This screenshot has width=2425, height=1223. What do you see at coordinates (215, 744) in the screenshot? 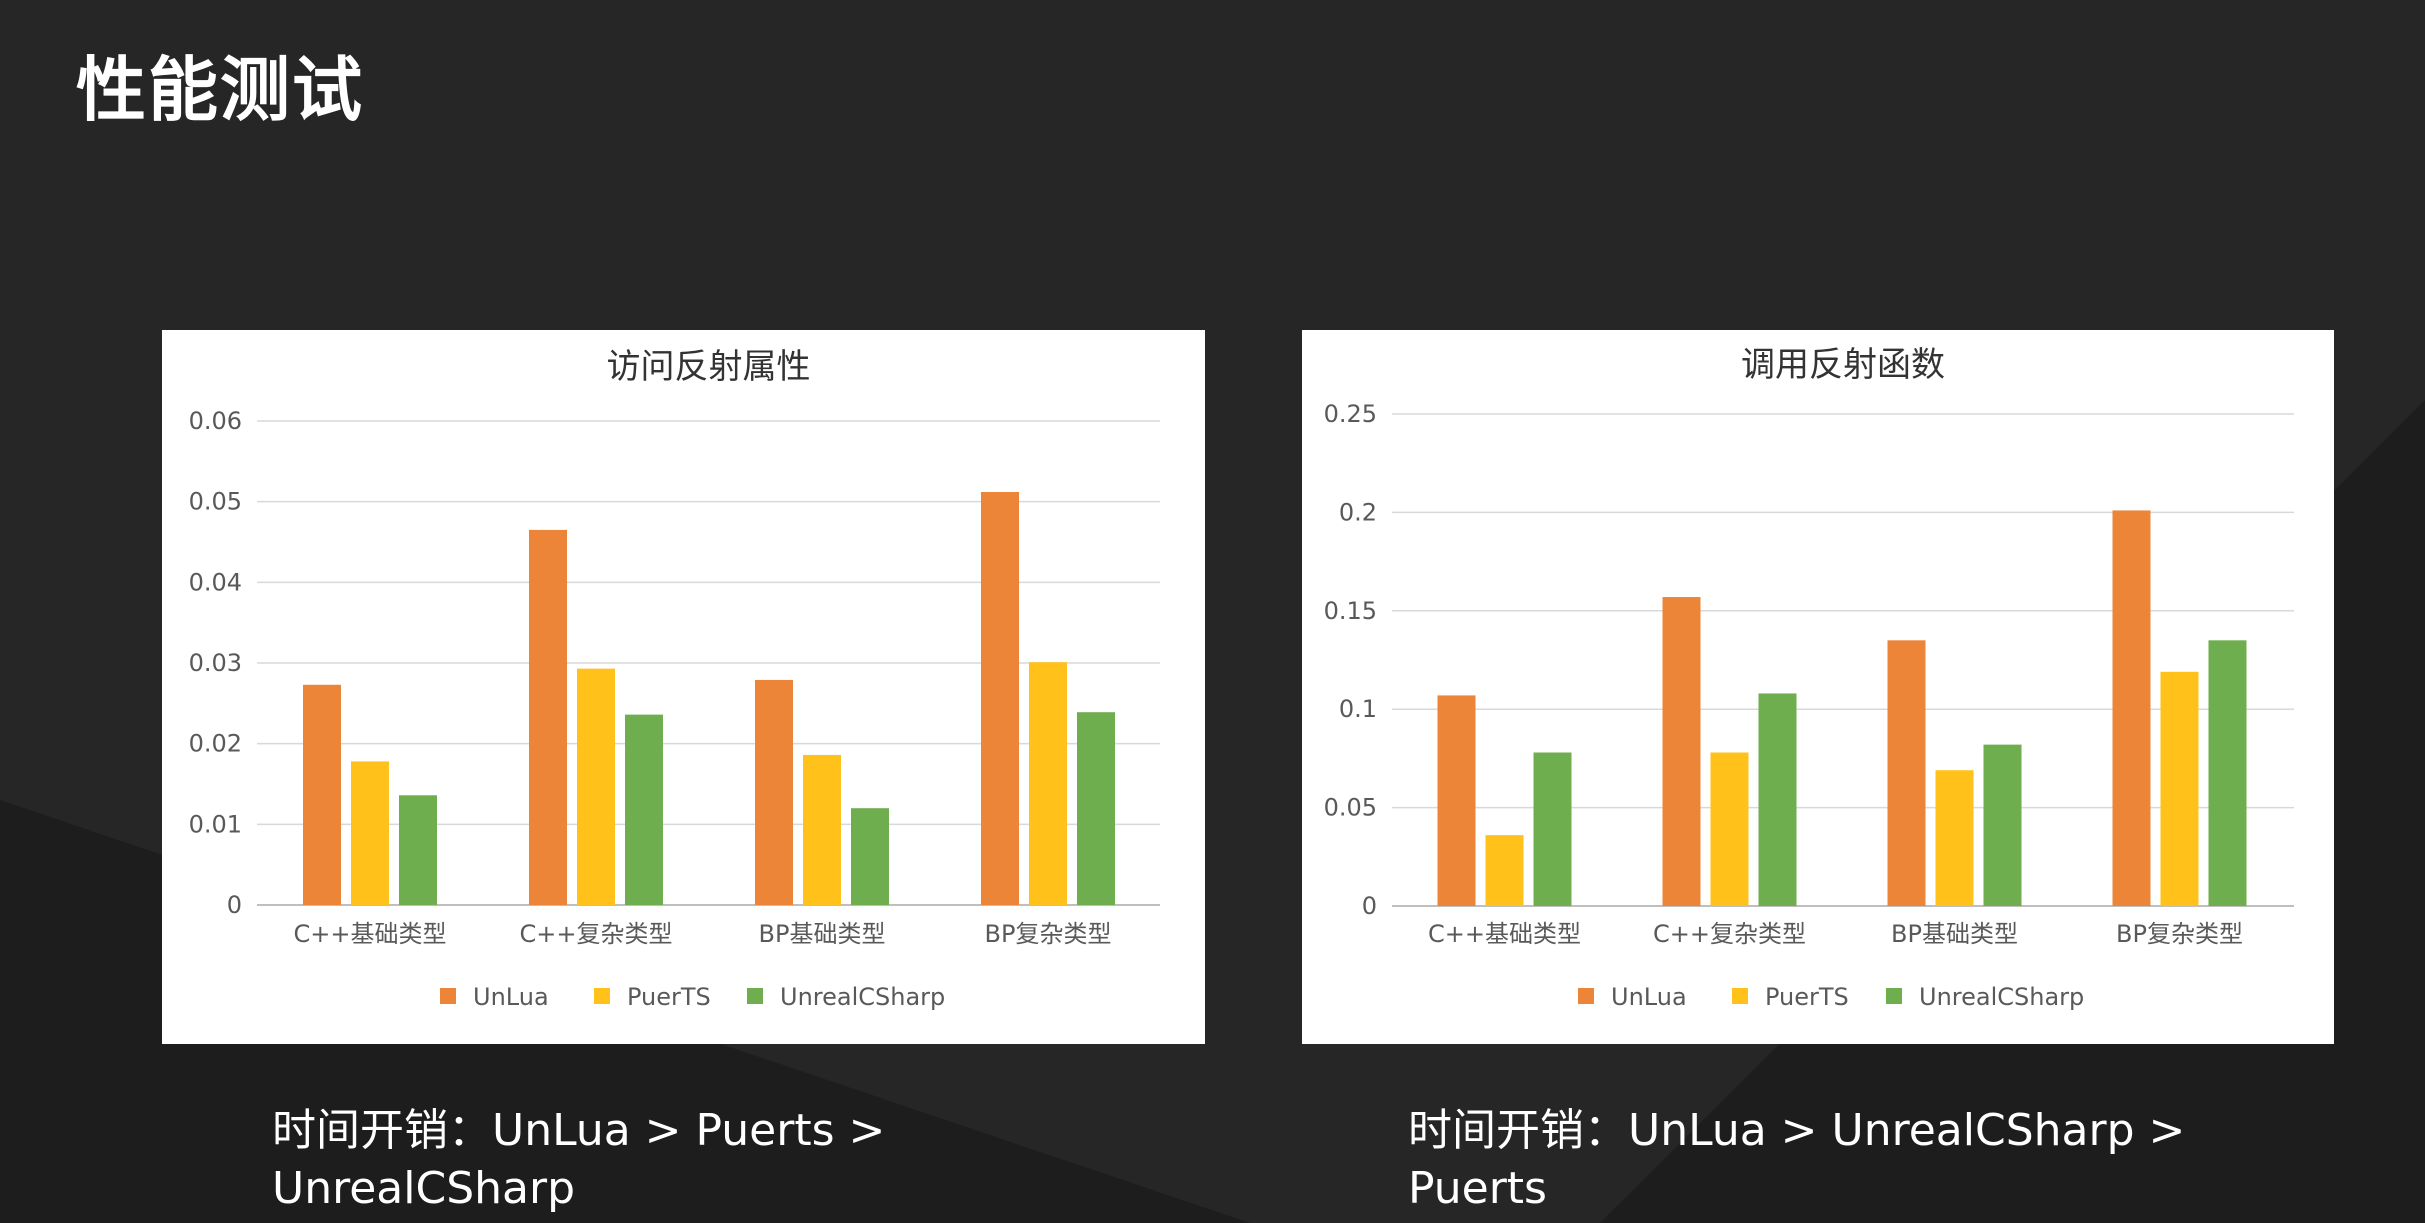
I see `y-tick-label: 0.02` at bounding box center [215, 744].